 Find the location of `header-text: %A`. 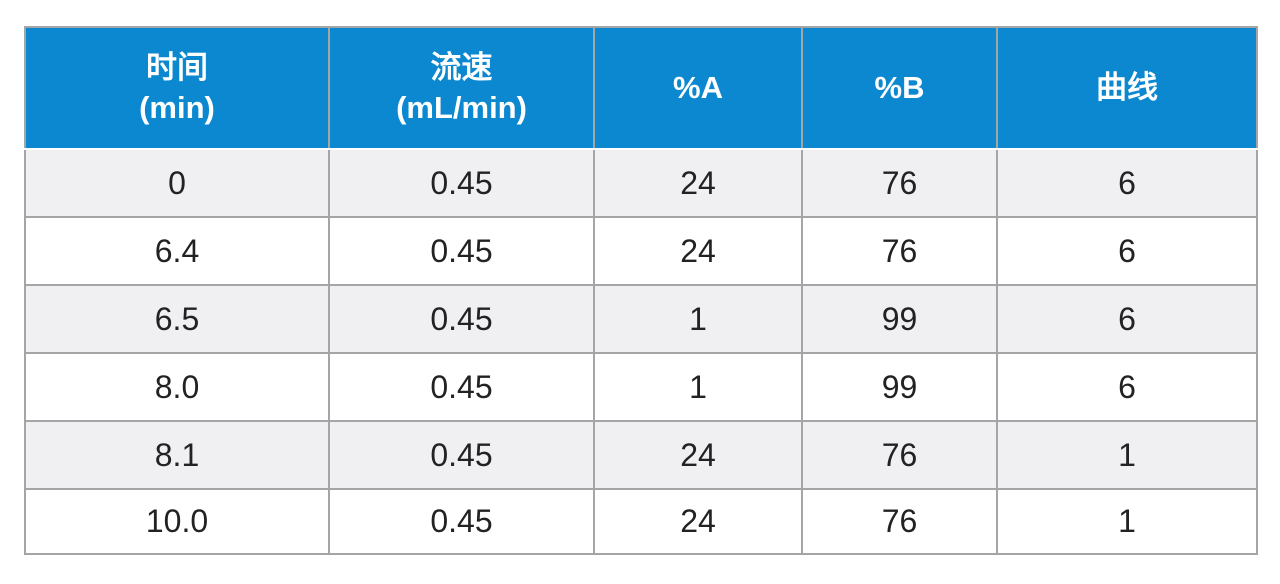

header-text: %A is located at coordinates (698, 87).